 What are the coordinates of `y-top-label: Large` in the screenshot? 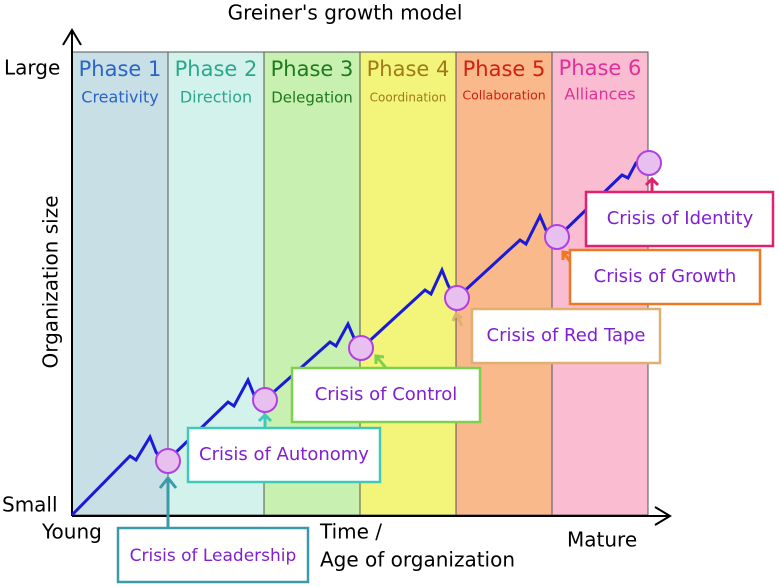 It's located at (32, 68).